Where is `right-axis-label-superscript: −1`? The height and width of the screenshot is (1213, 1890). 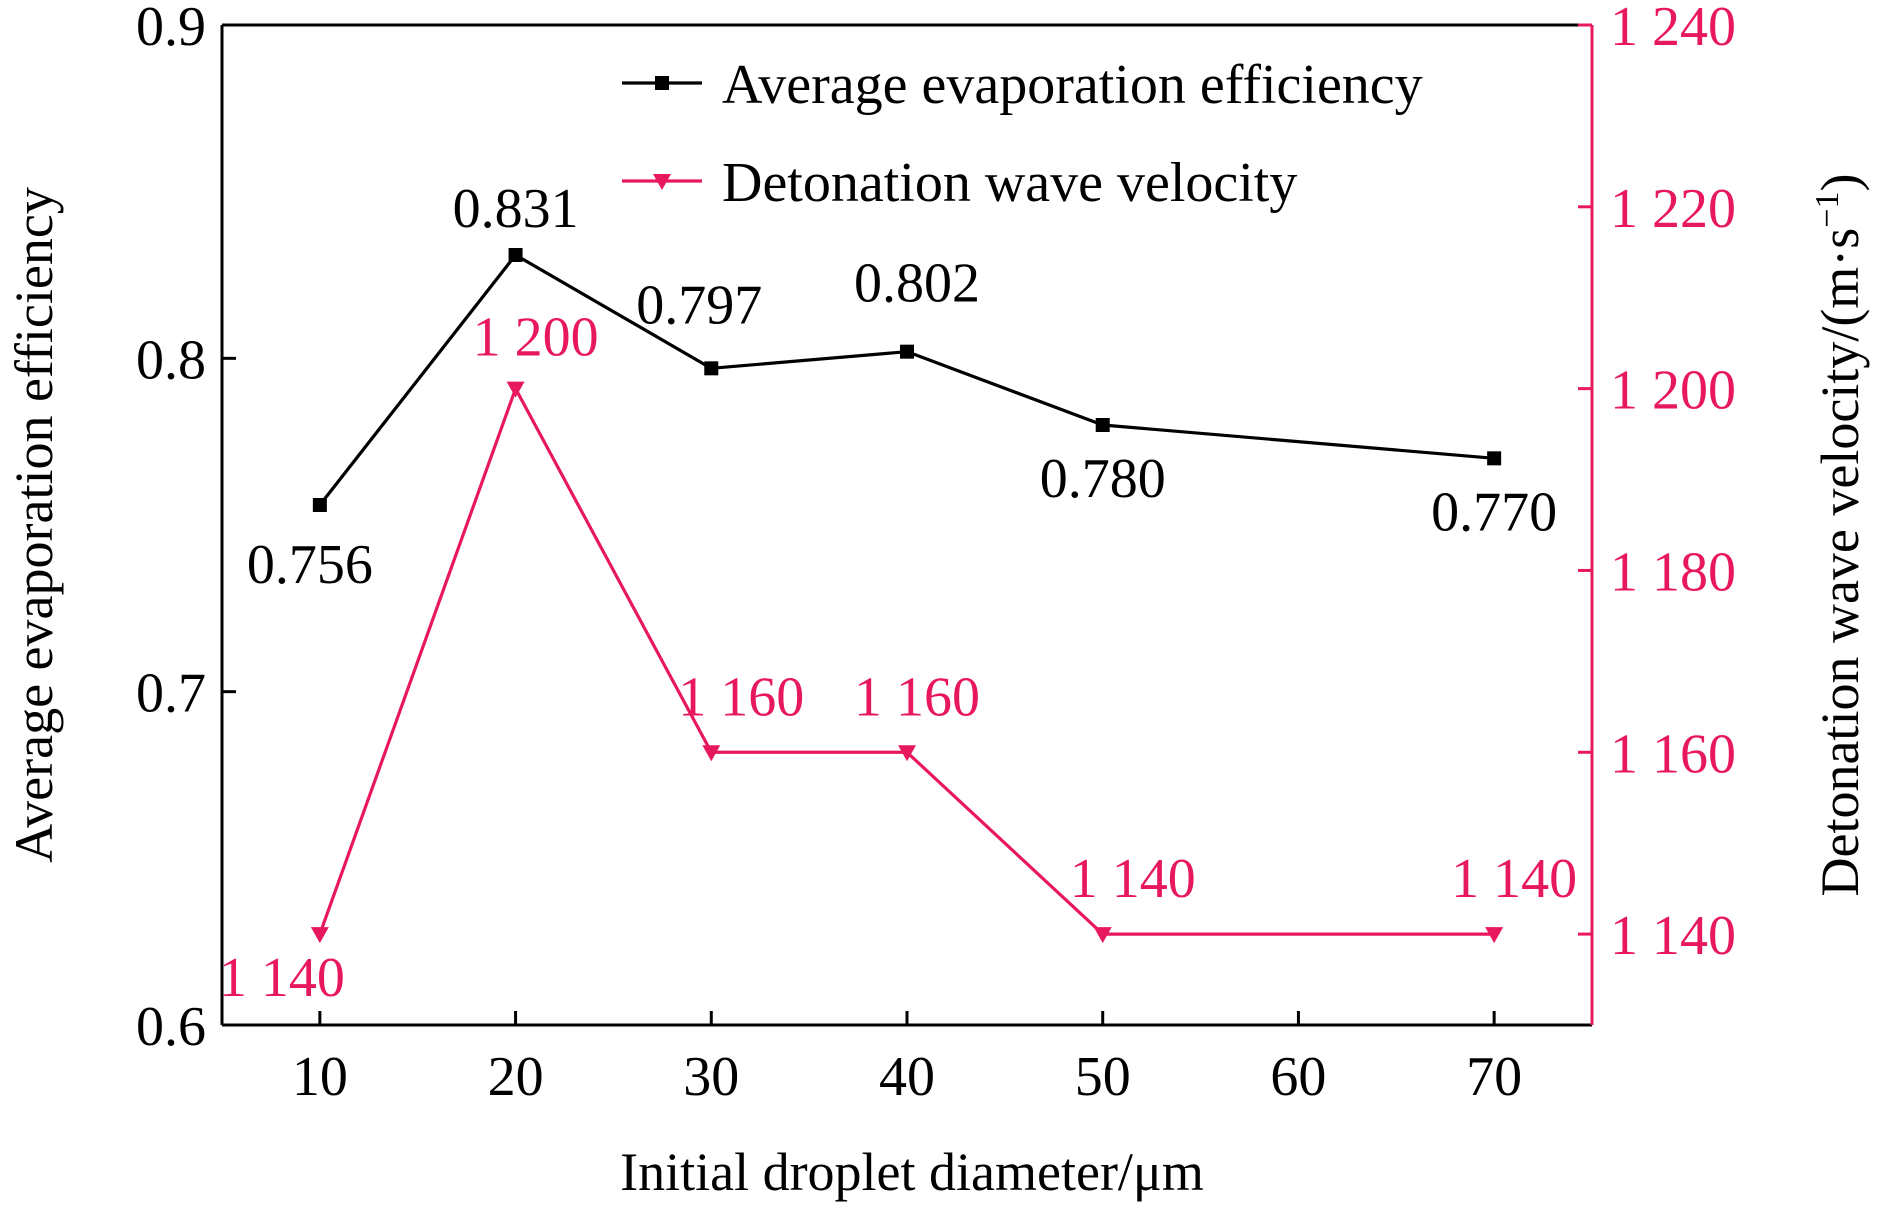 right-axis-label-superscript: −1 is located at coordinates (1827, 209).